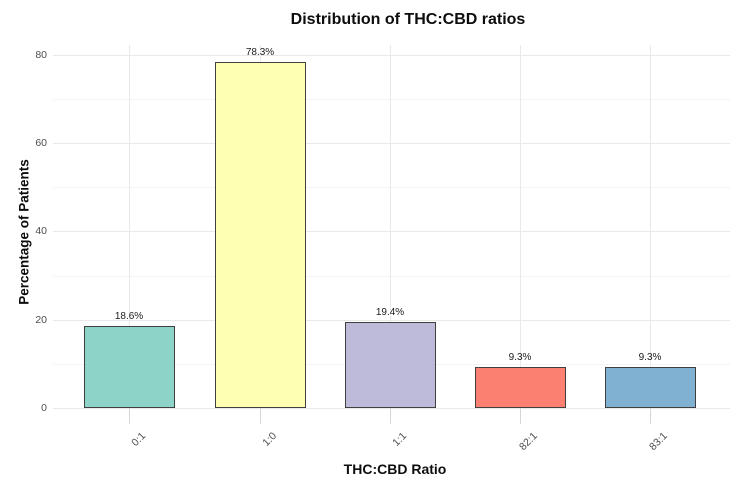 The width and height of the screenshot is (750, 500). What do you see at coordinates (400, 439) in the screenshot?
I see `x-tick-label: 1:1` at bounding box center [400, 439].